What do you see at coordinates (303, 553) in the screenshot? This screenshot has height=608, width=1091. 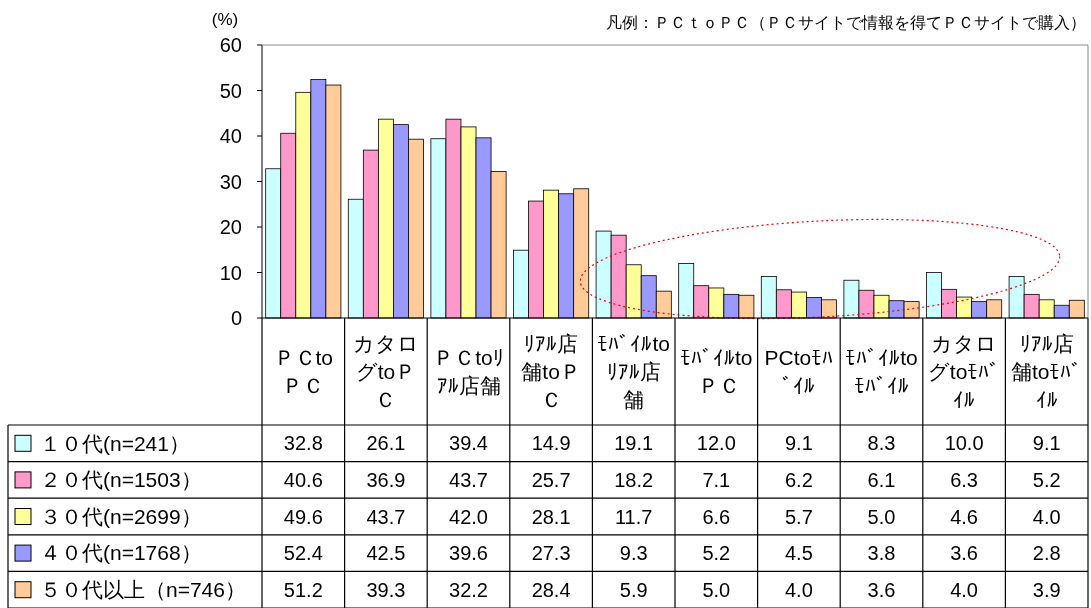 I see `data-label: 52.4` at bounding box center [303, 553].